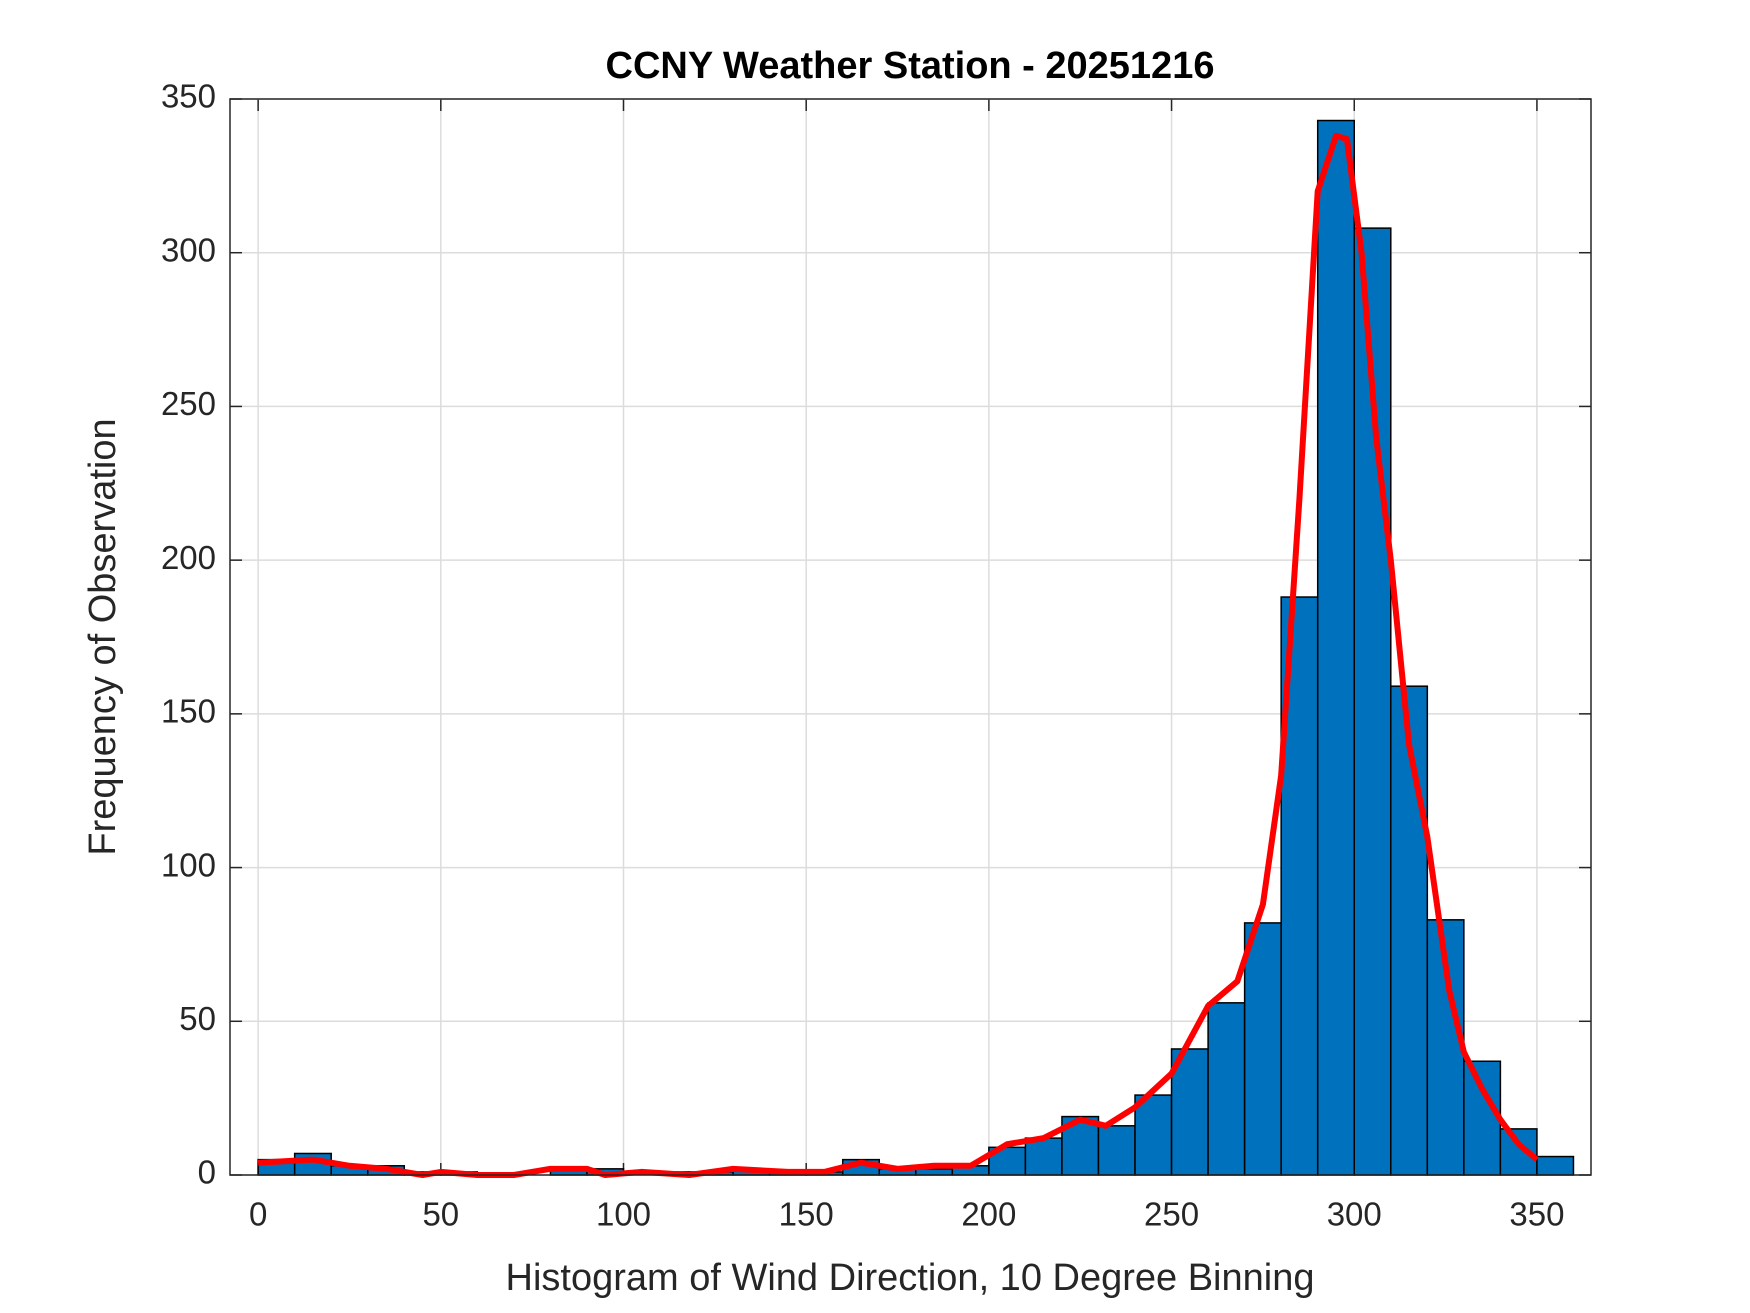 This screenshot has height=1313, width=1750. I want to click on y-tick-label: 100, so click(188, 864).